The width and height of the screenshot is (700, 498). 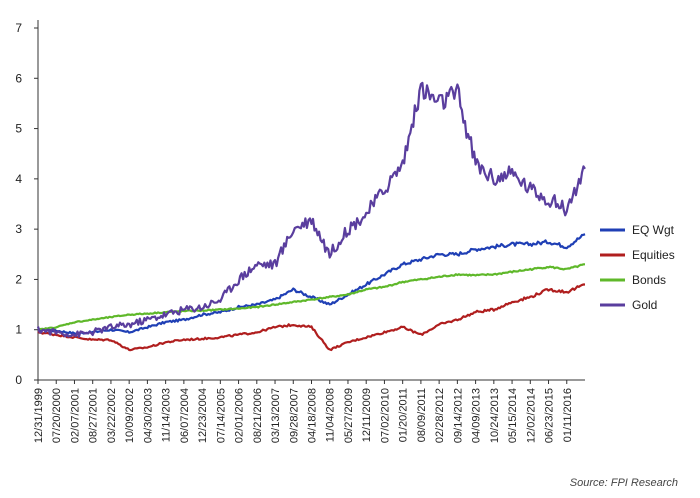 What do you see at coordinates (203, 415) in the screenshot?
I see `x-tick-label: 12/23/2004` at bounding box center [203, 415].